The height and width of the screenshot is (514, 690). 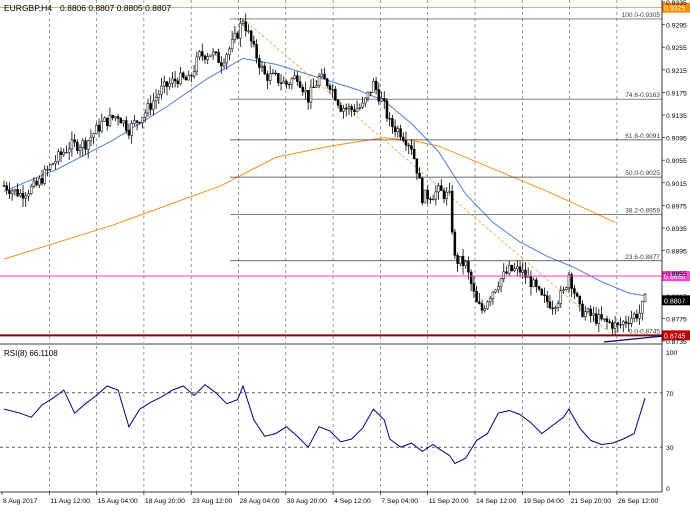 I want to click on price-tick-label: 0.9095, so click(x=676, y=139).